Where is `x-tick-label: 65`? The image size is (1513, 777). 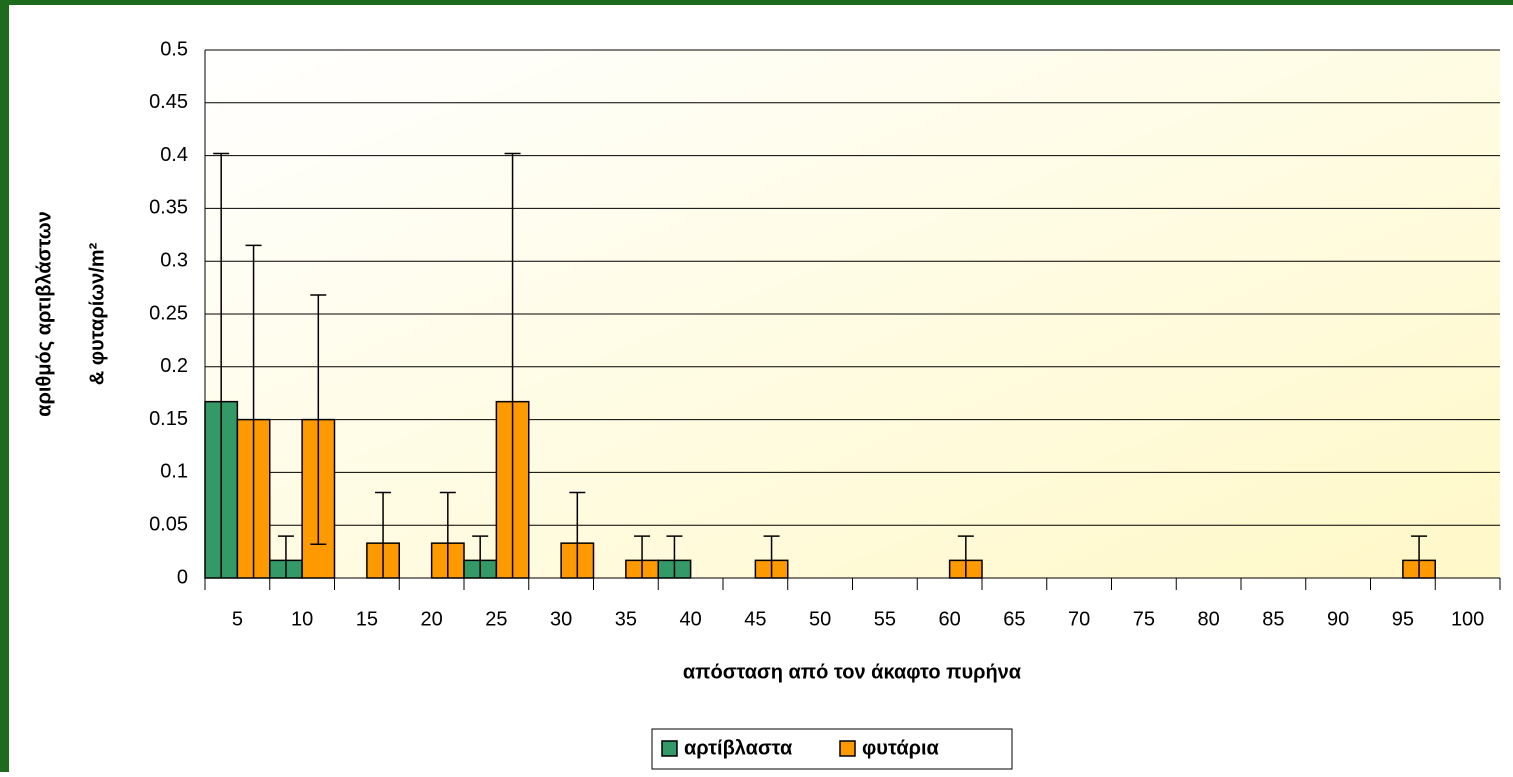
x-tick-label: 65 is located at coordinates (1014, 619).